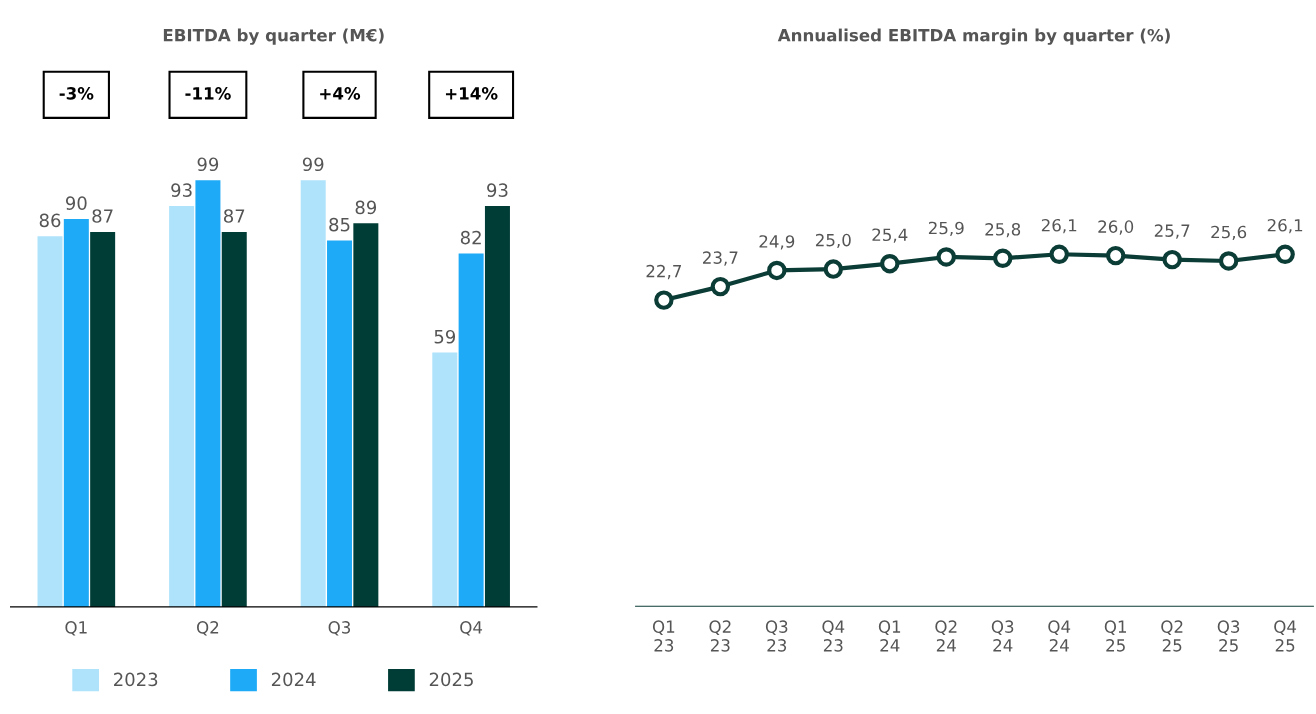 This screenshot has width=1316, height=714. Describe the element at coordinates (293, 679) in the screenshot. I see `legend-label: 2024` at that location.